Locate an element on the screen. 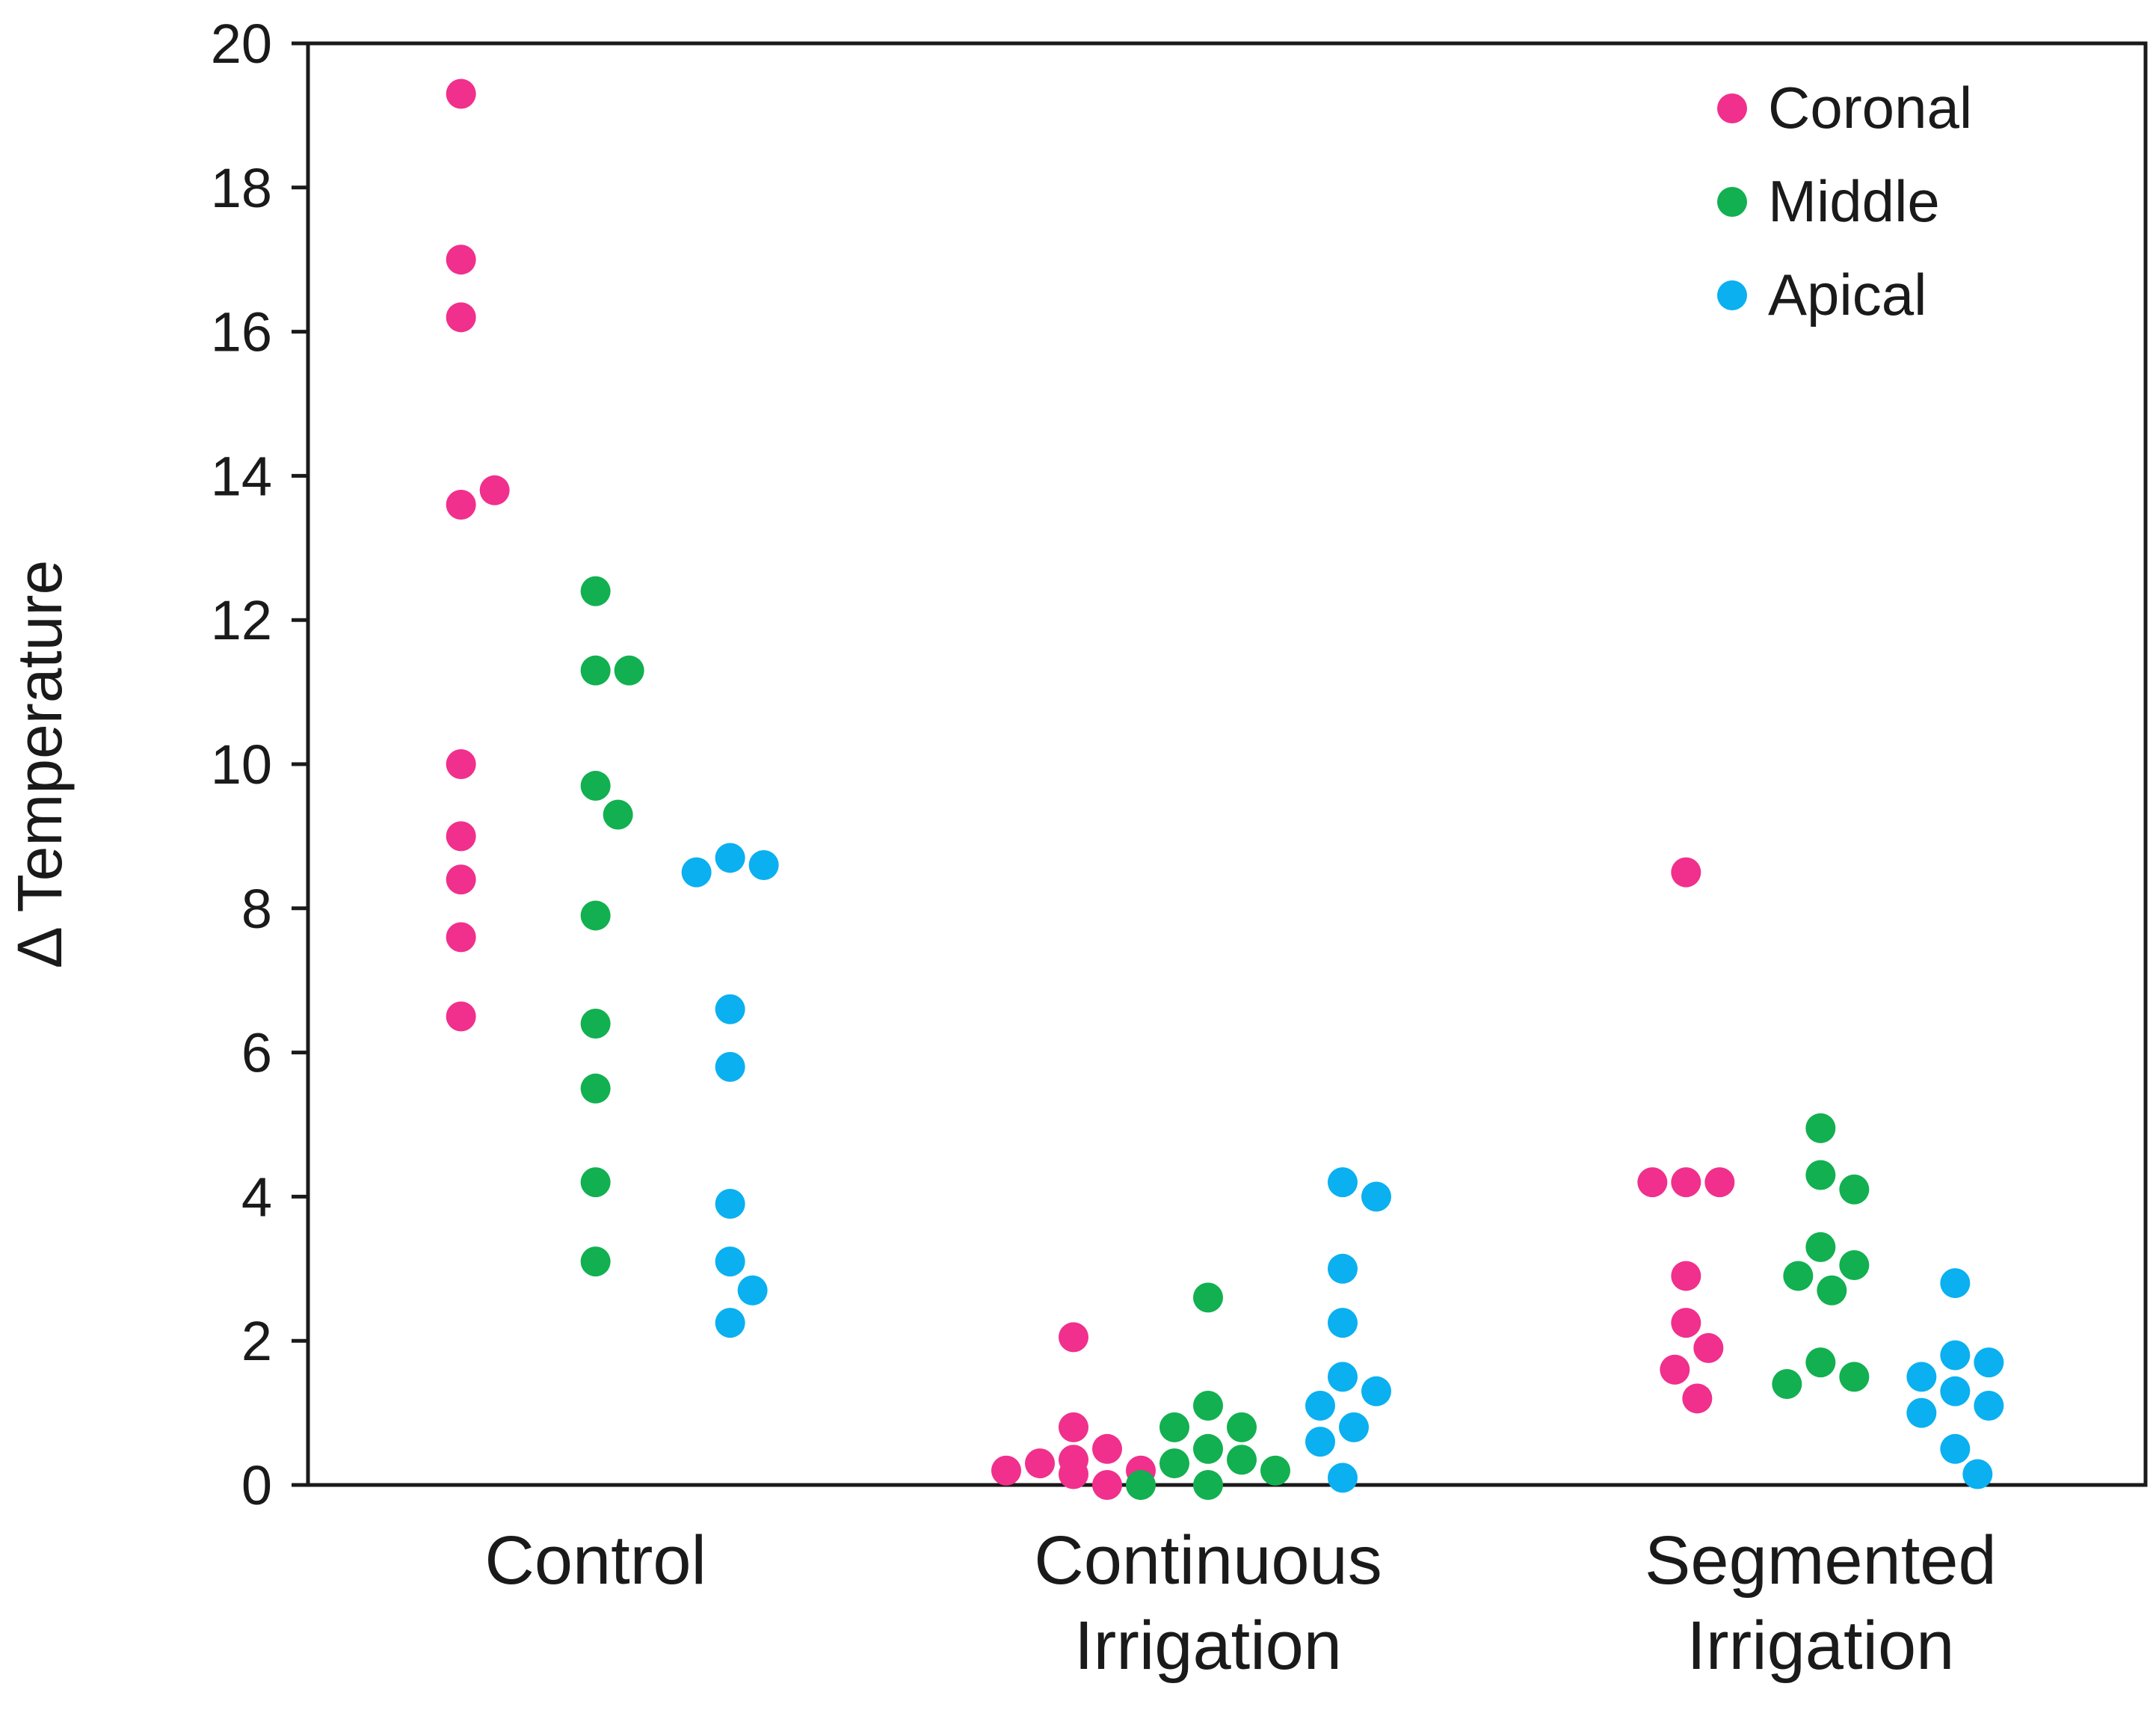 The width and height of the screenshot is (2156, 1719). y-tick-label: 2 is located at coordinates (256, 1341).